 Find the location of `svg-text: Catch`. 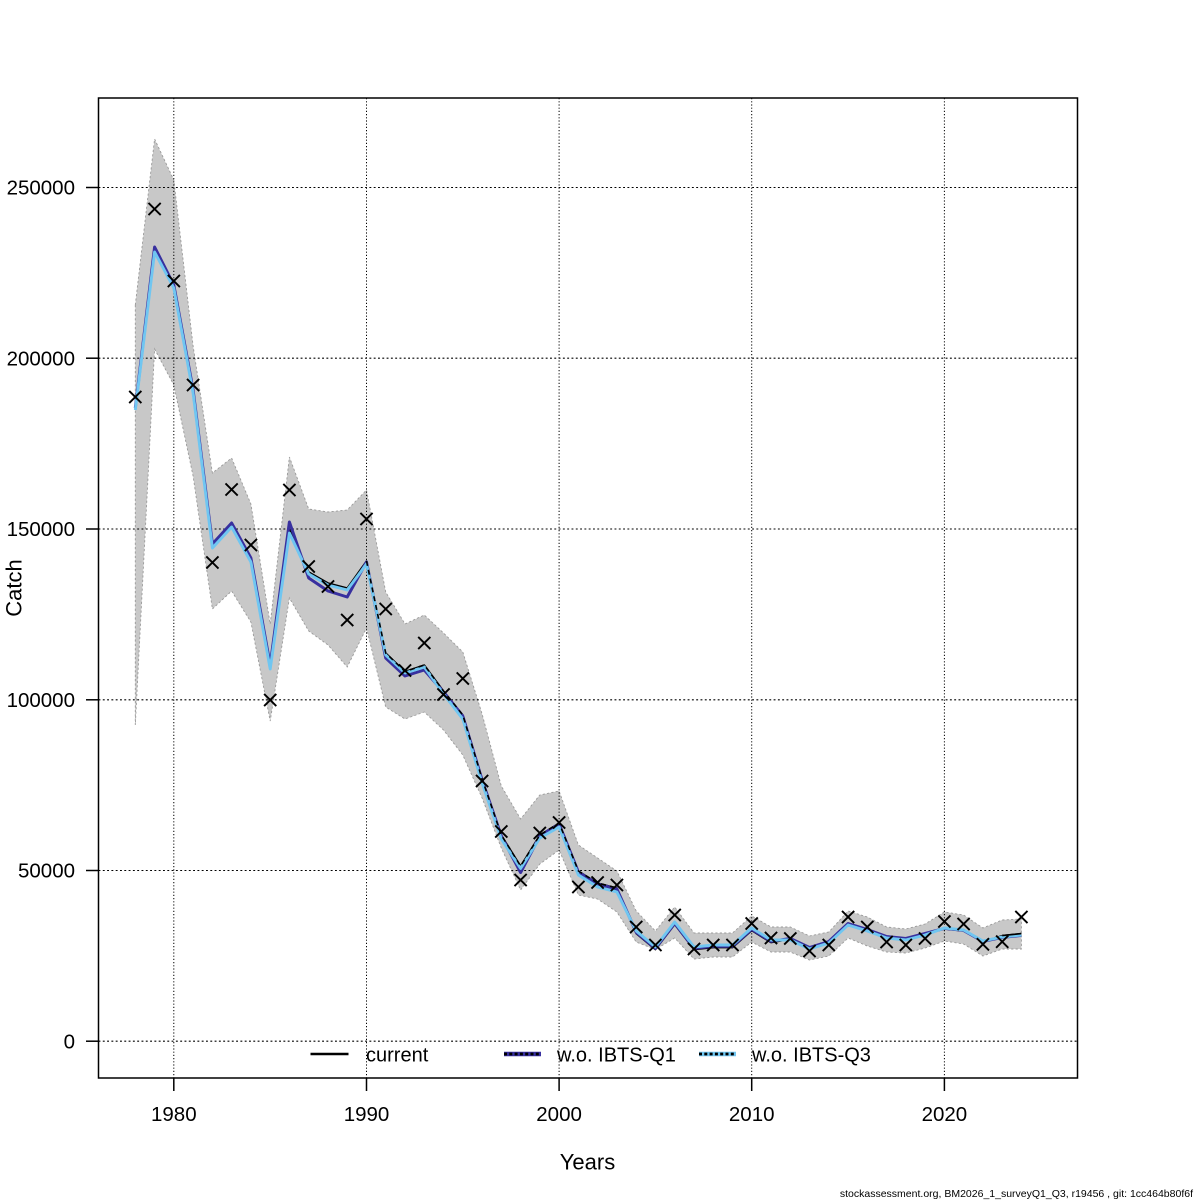

svg-text: Catch is located at coordinates (14, 587).